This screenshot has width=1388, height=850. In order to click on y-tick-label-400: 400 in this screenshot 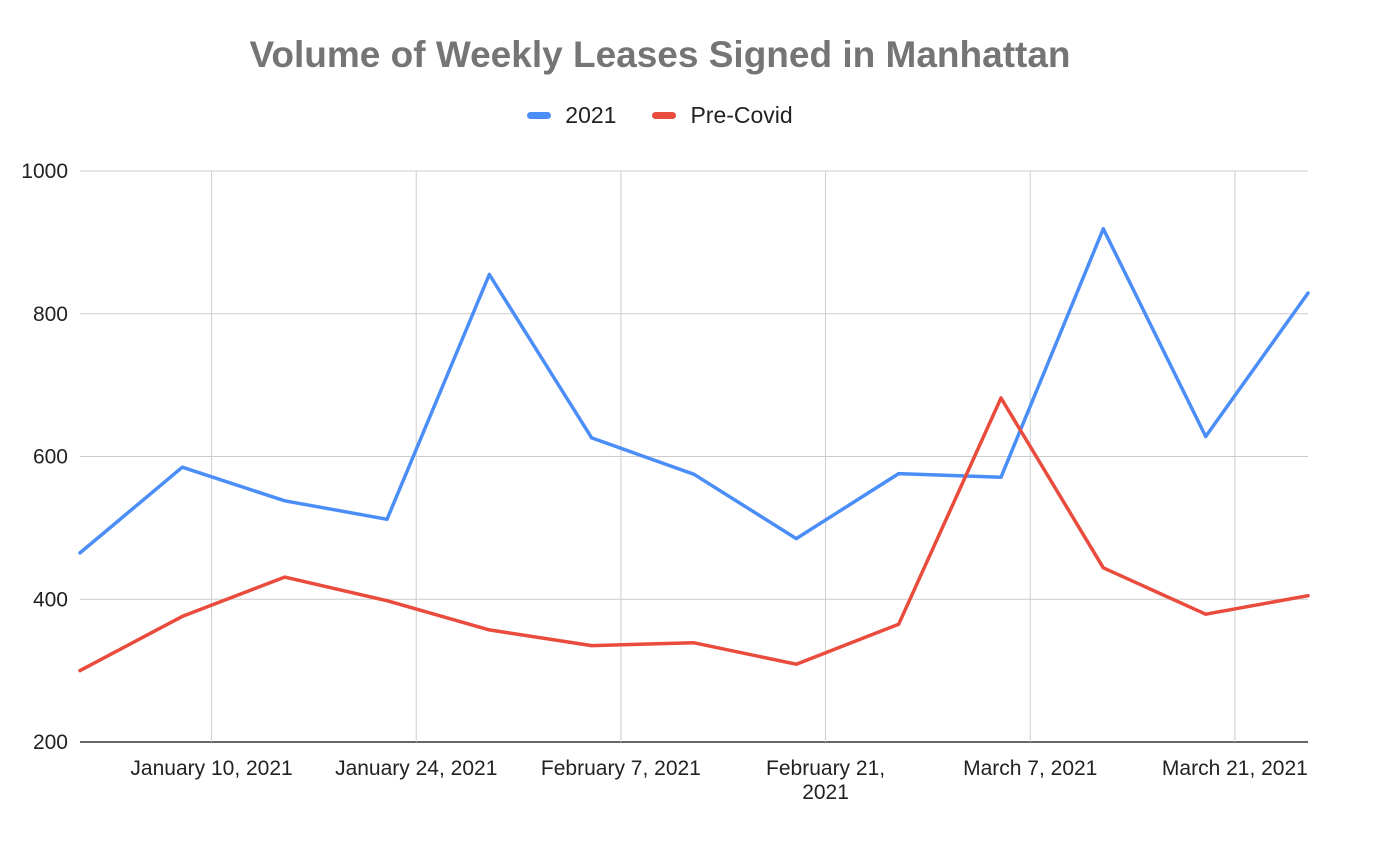, I will do `click(50, 599)`.